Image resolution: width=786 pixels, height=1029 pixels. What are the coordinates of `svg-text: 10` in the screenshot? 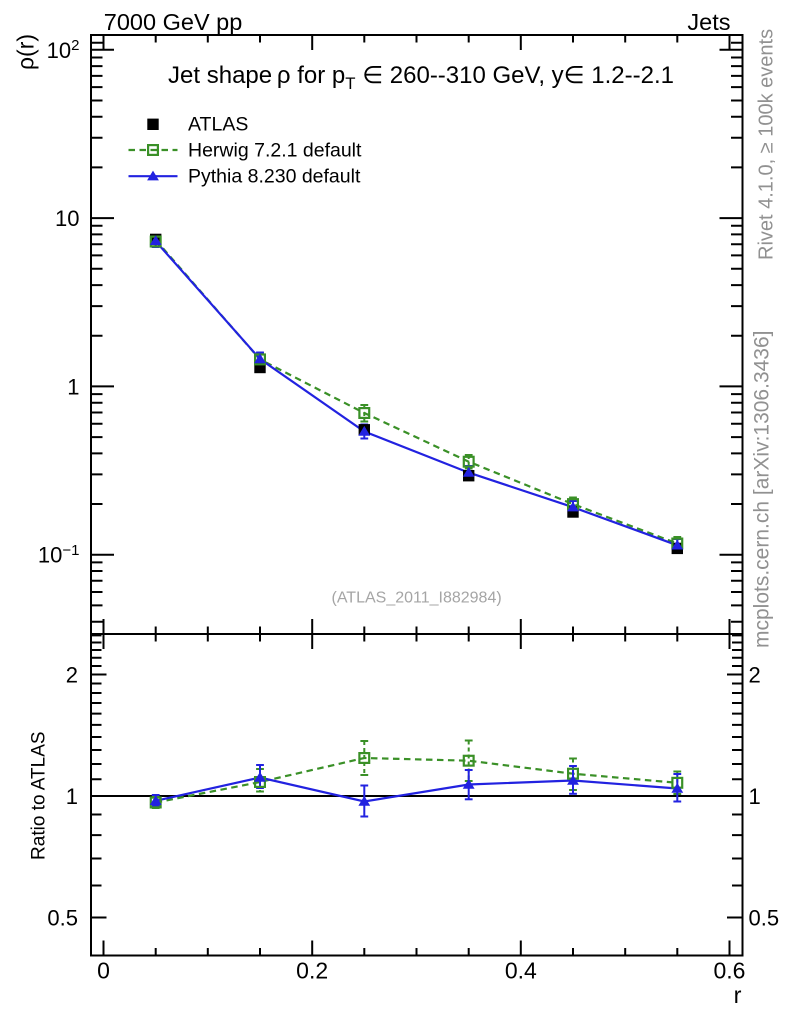 It's located at (67, 218).